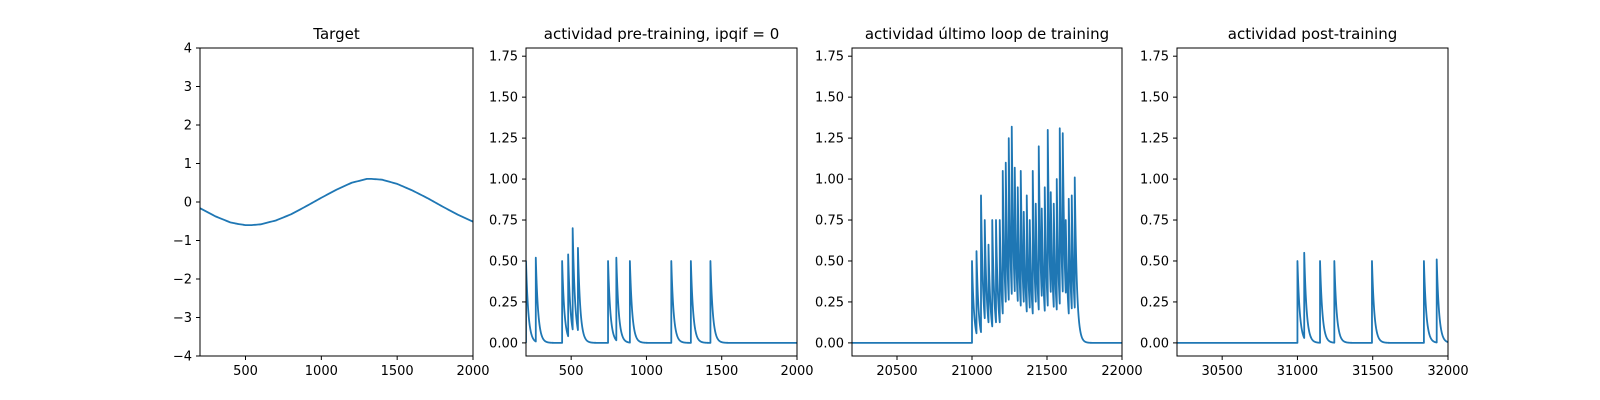  Describe the element at coordinates (188, 126) in the screenshot. I see `y-tick-label: 2` at that location.